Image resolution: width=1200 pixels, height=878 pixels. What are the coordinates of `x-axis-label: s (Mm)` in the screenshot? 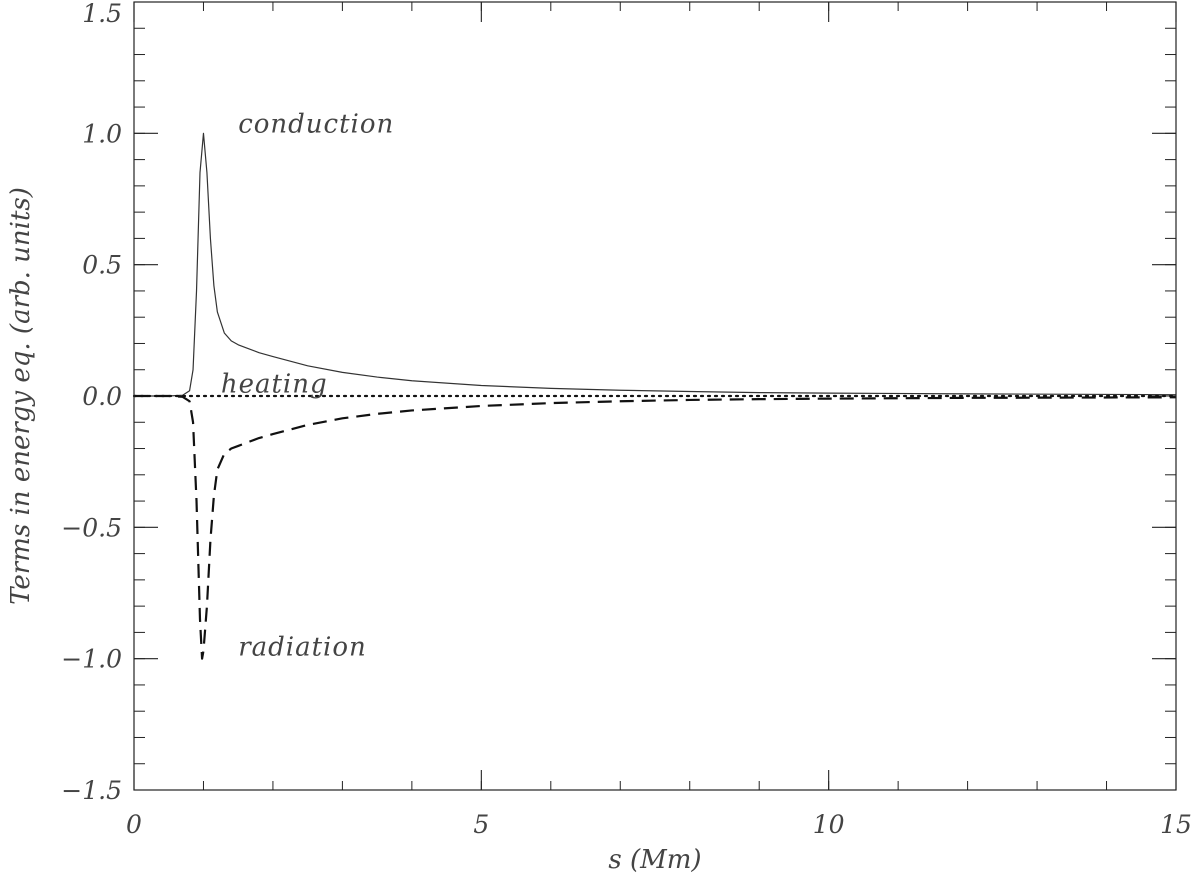 It's located at (654, 860).